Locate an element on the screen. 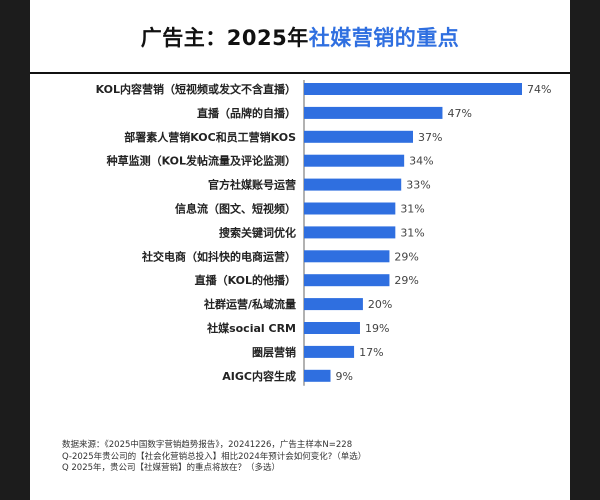 The height and width of the screenshot is (500, 600). category-label: 种草监测（KOL发帖流量及评论监测） is located at coordinates (201, 161).